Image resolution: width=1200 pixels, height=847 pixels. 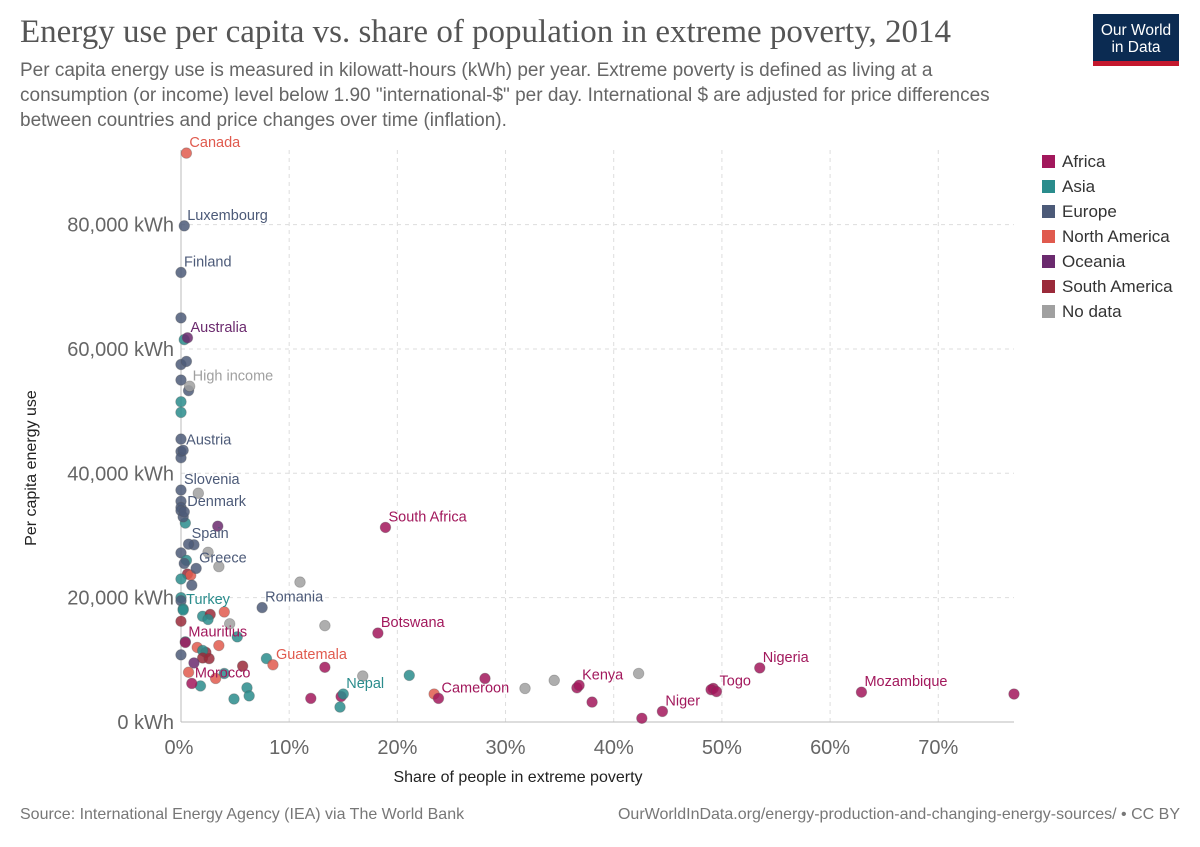 I want to click on point-label: Morocco, so click(x=223, y=673).